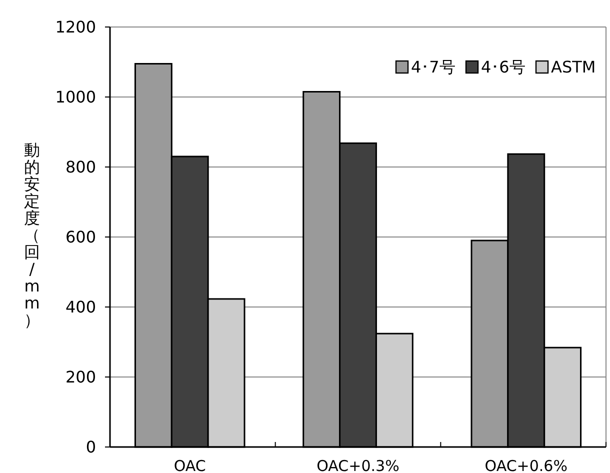 This screenshot has height=473, width=610. What do you see at coordinates (80, 307) in the screenshot?
I see `y-tick-label: 400` at bounding box center [80, 307].